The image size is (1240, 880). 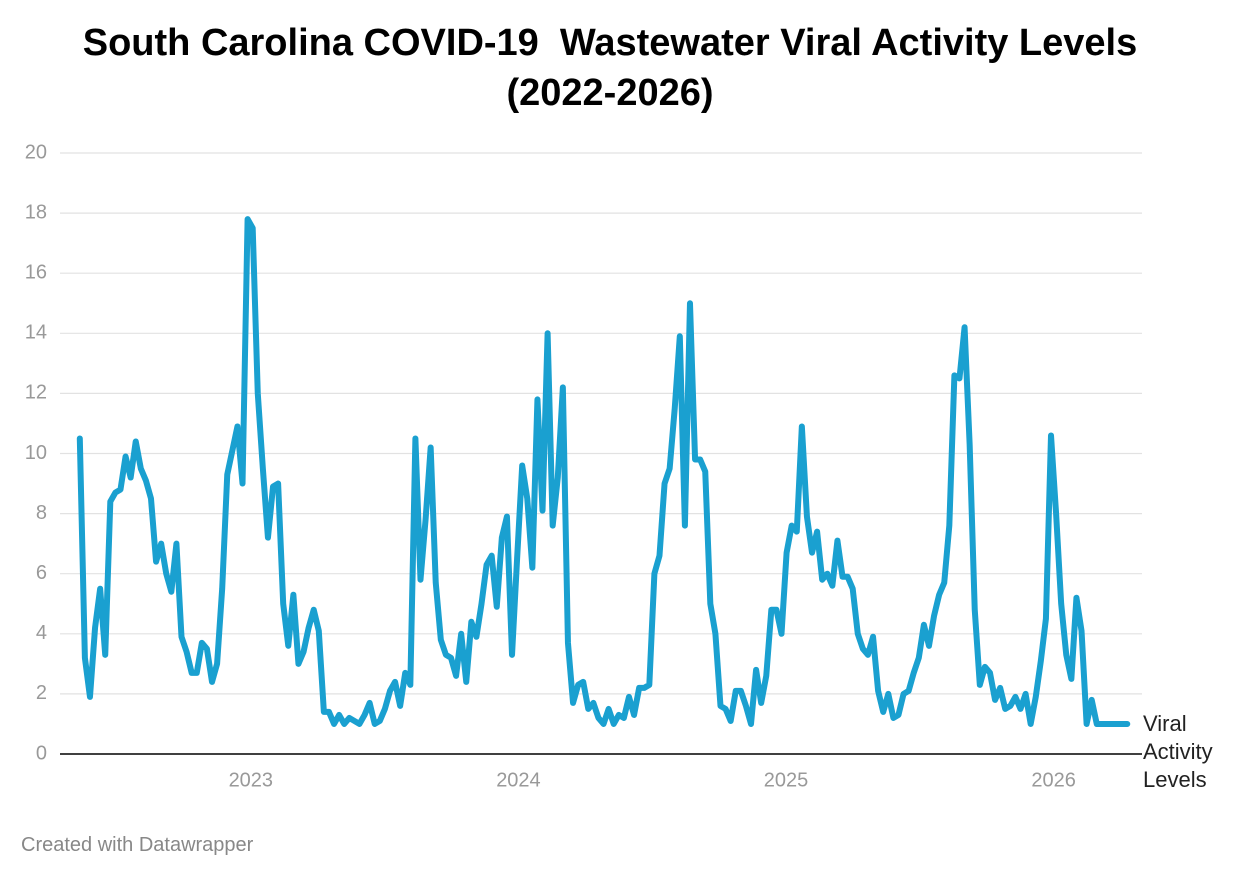 What do you see at coordinates (251, 780) in the screenshot?
I see `x-tick-label: 2023` at bounding box center [251, 780].